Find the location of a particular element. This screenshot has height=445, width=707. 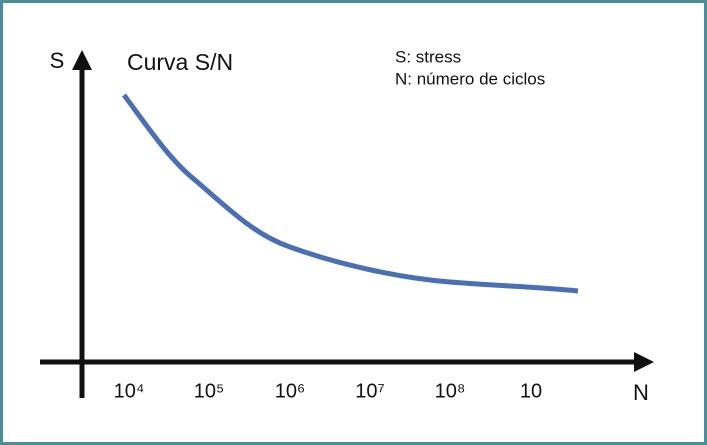

y-axis-arrow is located at coordinates (82, 60).